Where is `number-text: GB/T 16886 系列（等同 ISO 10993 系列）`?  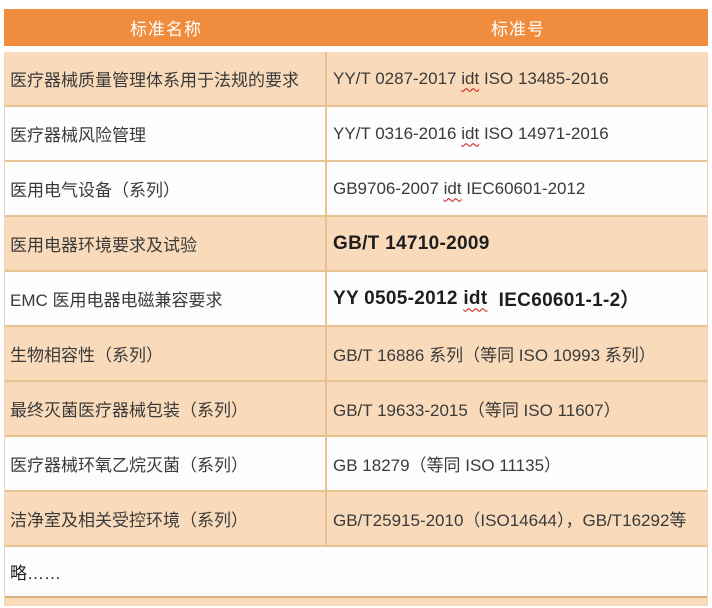 number-text: GB/T 16886 系列（等同 ISO 10993 系列） is located at coordinates (494, 355).